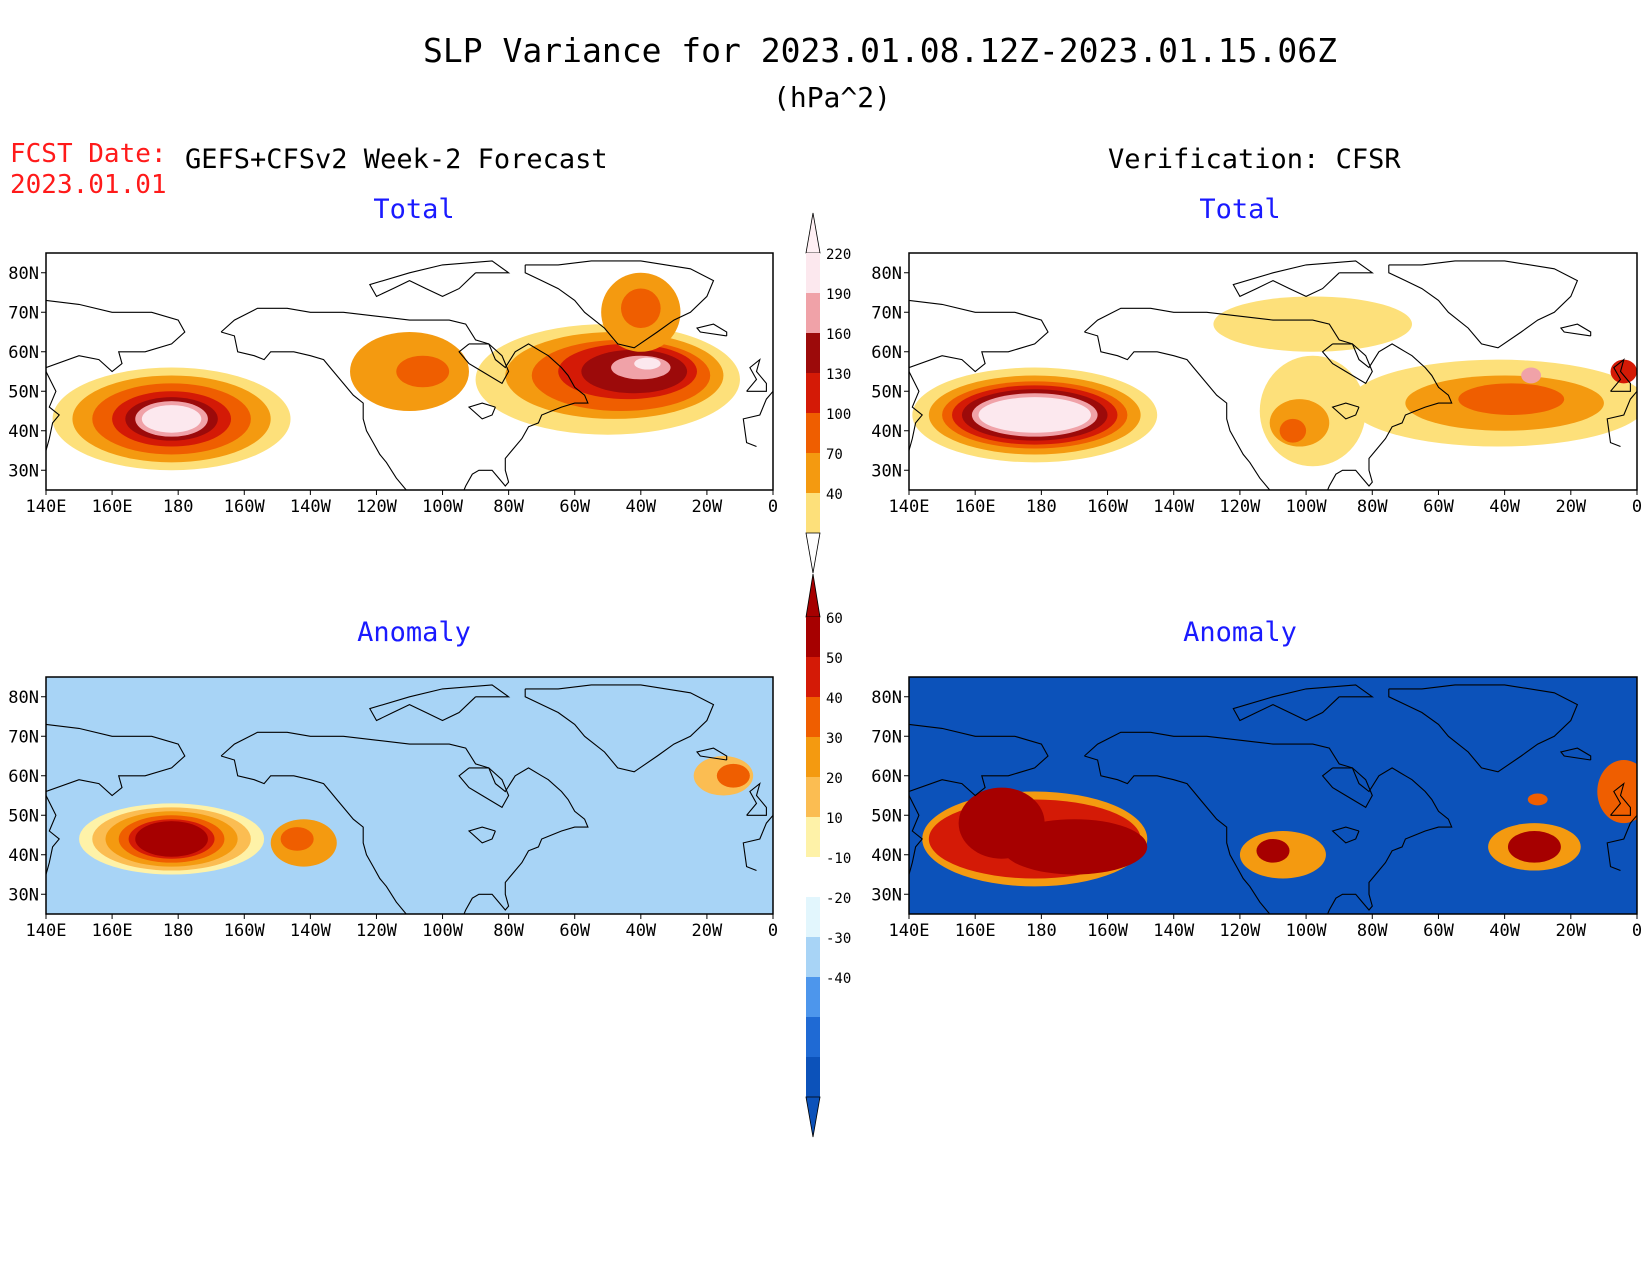 The image size is (1650, 1275). I want to click on x-tick-label: 160E, so click(112, 507).